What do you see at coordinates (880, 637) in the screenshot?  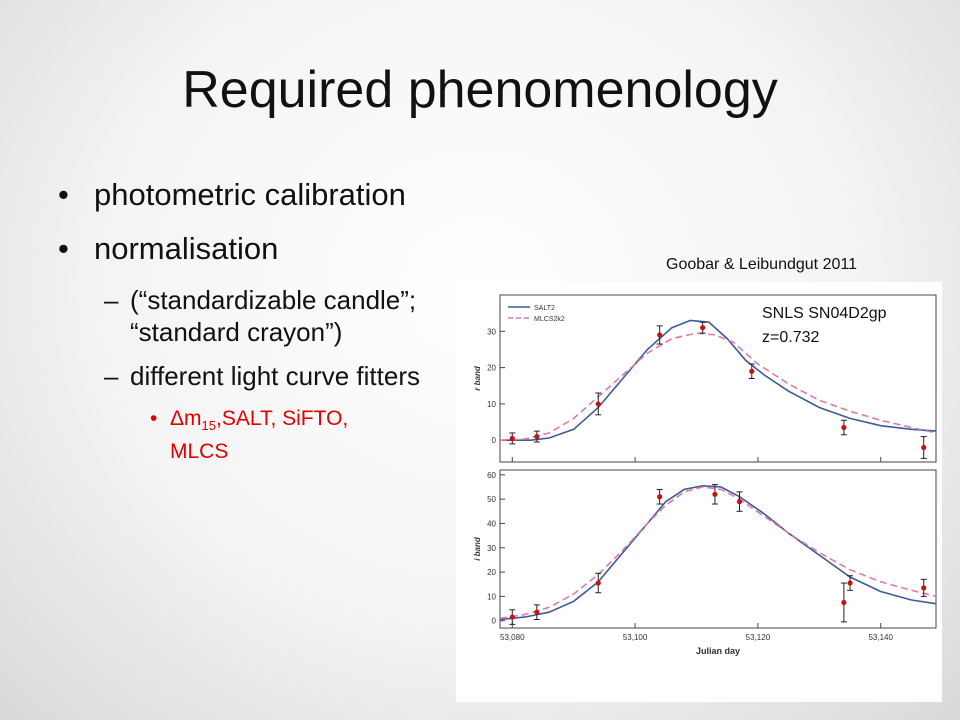 I see `x-tick-label: 53,140` at bounding box center [880, 637].